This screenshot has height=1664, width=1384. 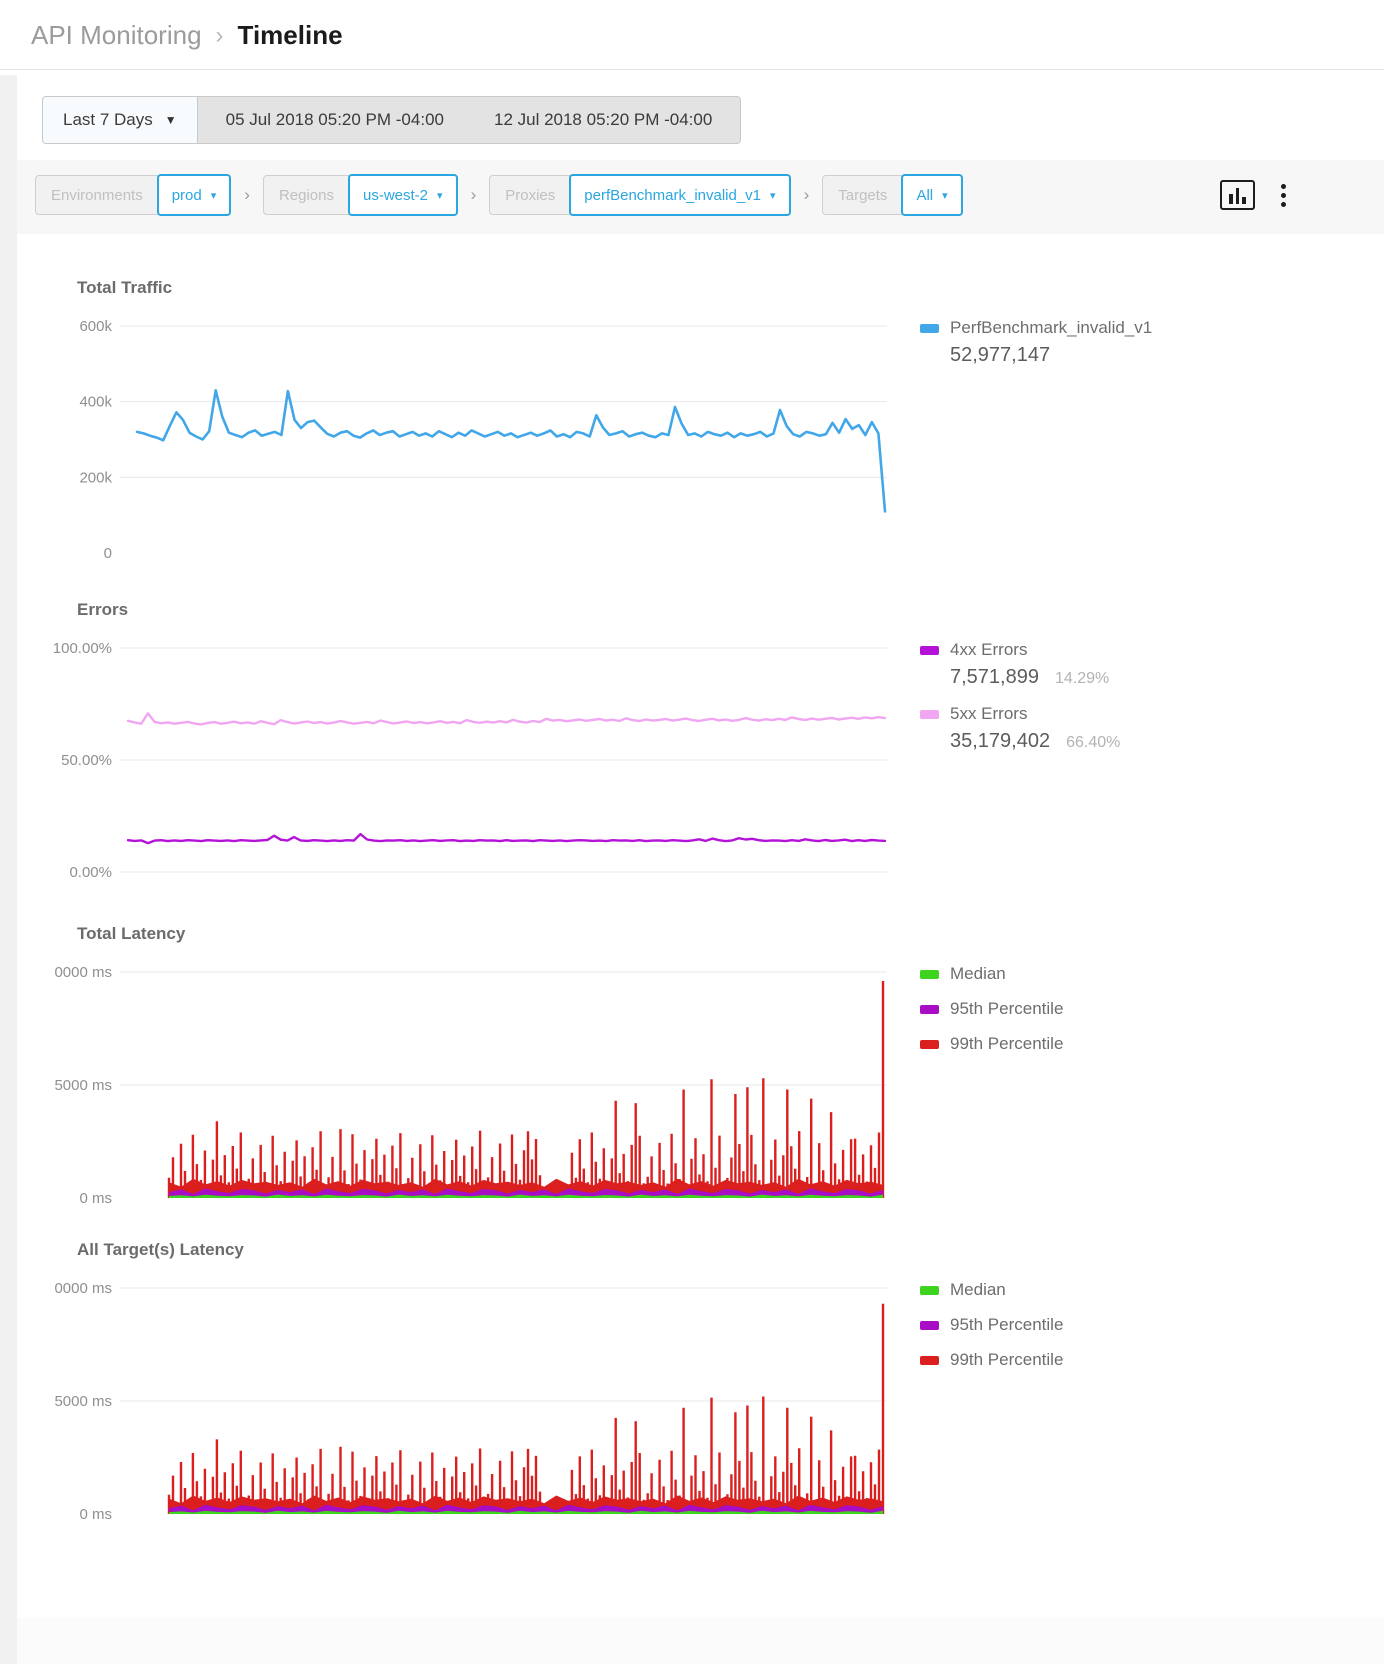 I want to click on legend-value-number: 52,977,147, so click(x=1000, y=355).